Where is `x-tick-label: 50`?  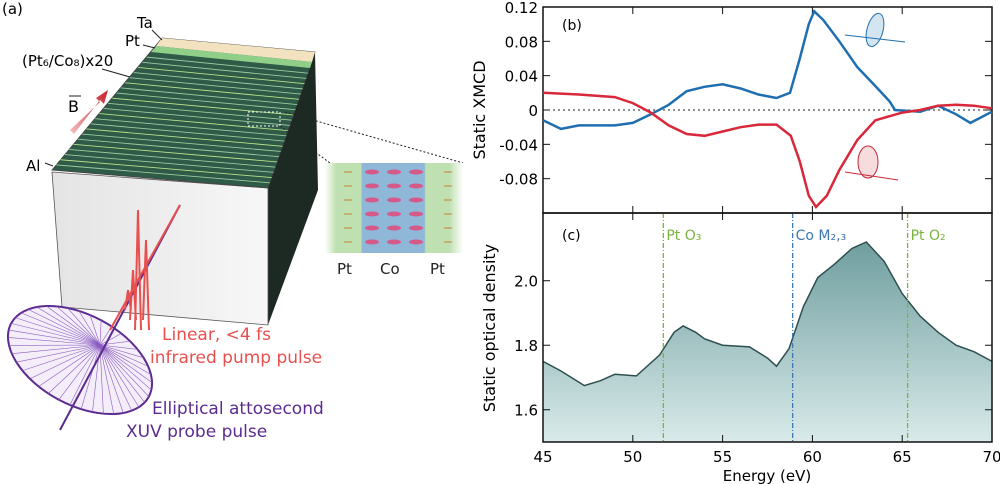
x-tick-label: 50 is located at coordinates (632, 457).